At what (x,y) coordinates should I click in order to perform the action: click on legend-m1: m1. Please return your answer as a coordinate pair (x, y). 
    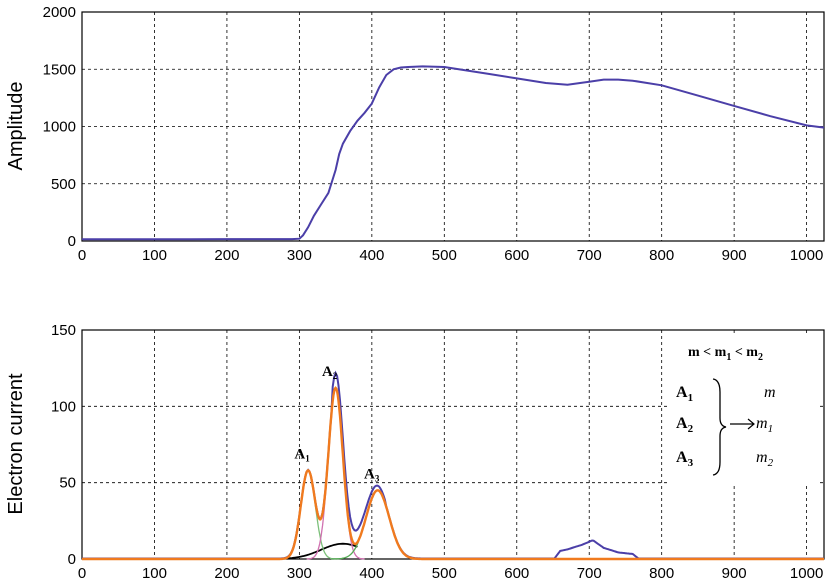
    Looking at the image, I should click on (764, 425).